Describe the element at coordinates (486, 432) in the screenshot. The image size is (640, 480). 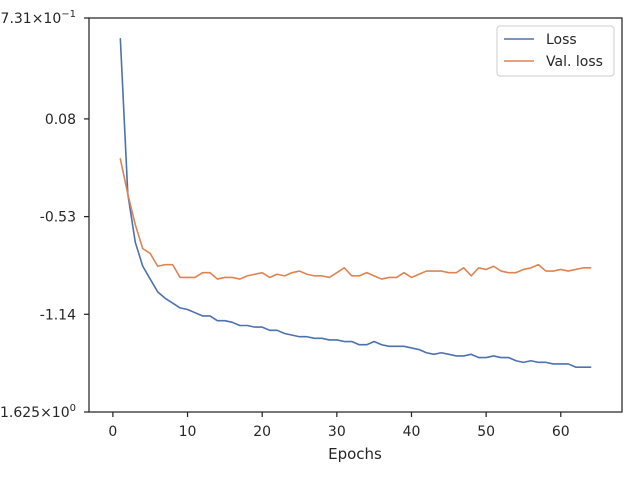
I see `x-tick-label: 50` at that location.